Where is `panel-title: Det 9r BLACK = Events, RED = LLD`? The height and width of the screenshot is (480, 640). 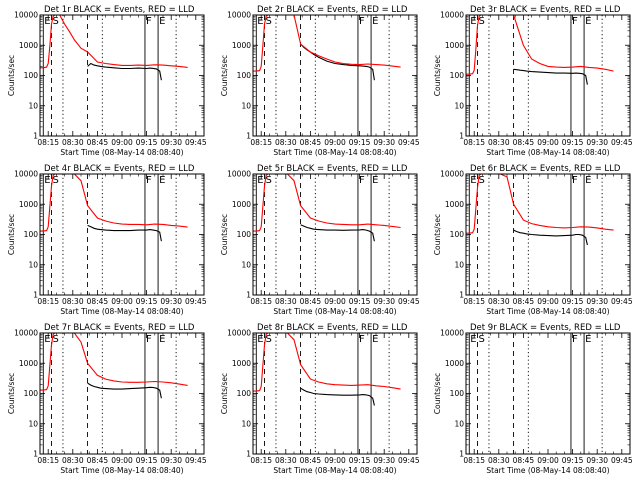 panel-title: Det 9r BLACK = Events, RED = LLD is located at coordinates (545, 328).